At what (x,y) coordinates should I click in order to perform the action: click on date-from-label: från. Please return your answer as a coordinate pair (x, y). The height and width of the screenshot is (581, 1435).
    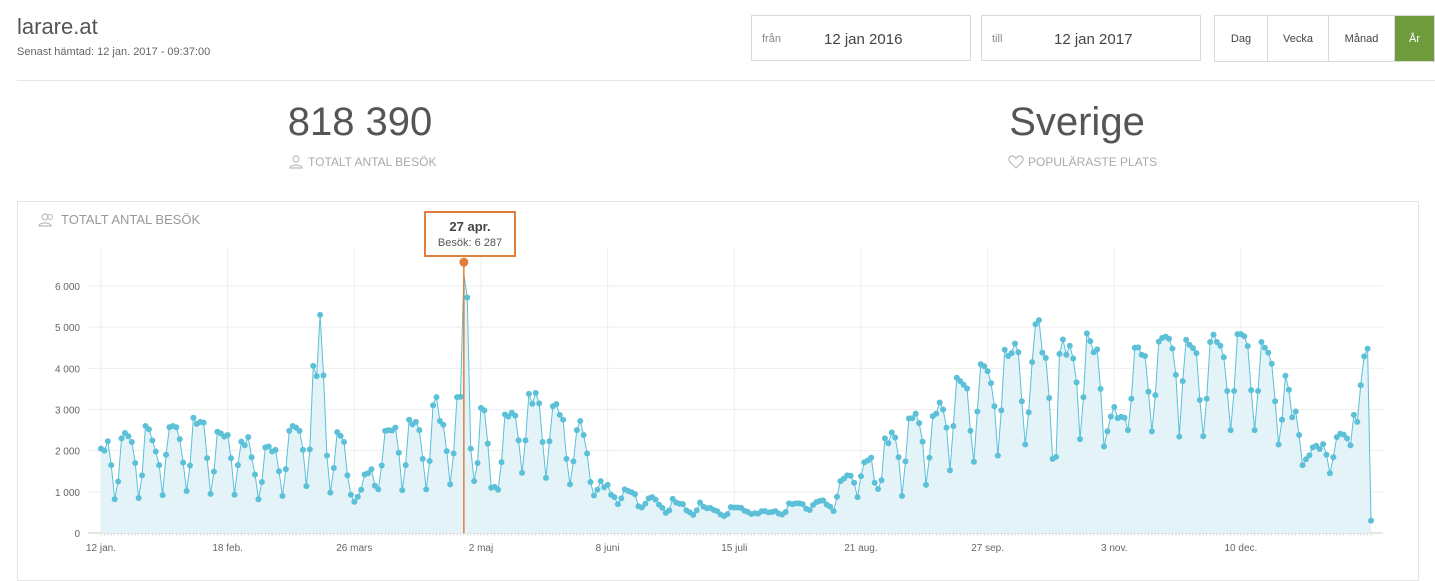
    Looking at the image, I should click on (771, 39).